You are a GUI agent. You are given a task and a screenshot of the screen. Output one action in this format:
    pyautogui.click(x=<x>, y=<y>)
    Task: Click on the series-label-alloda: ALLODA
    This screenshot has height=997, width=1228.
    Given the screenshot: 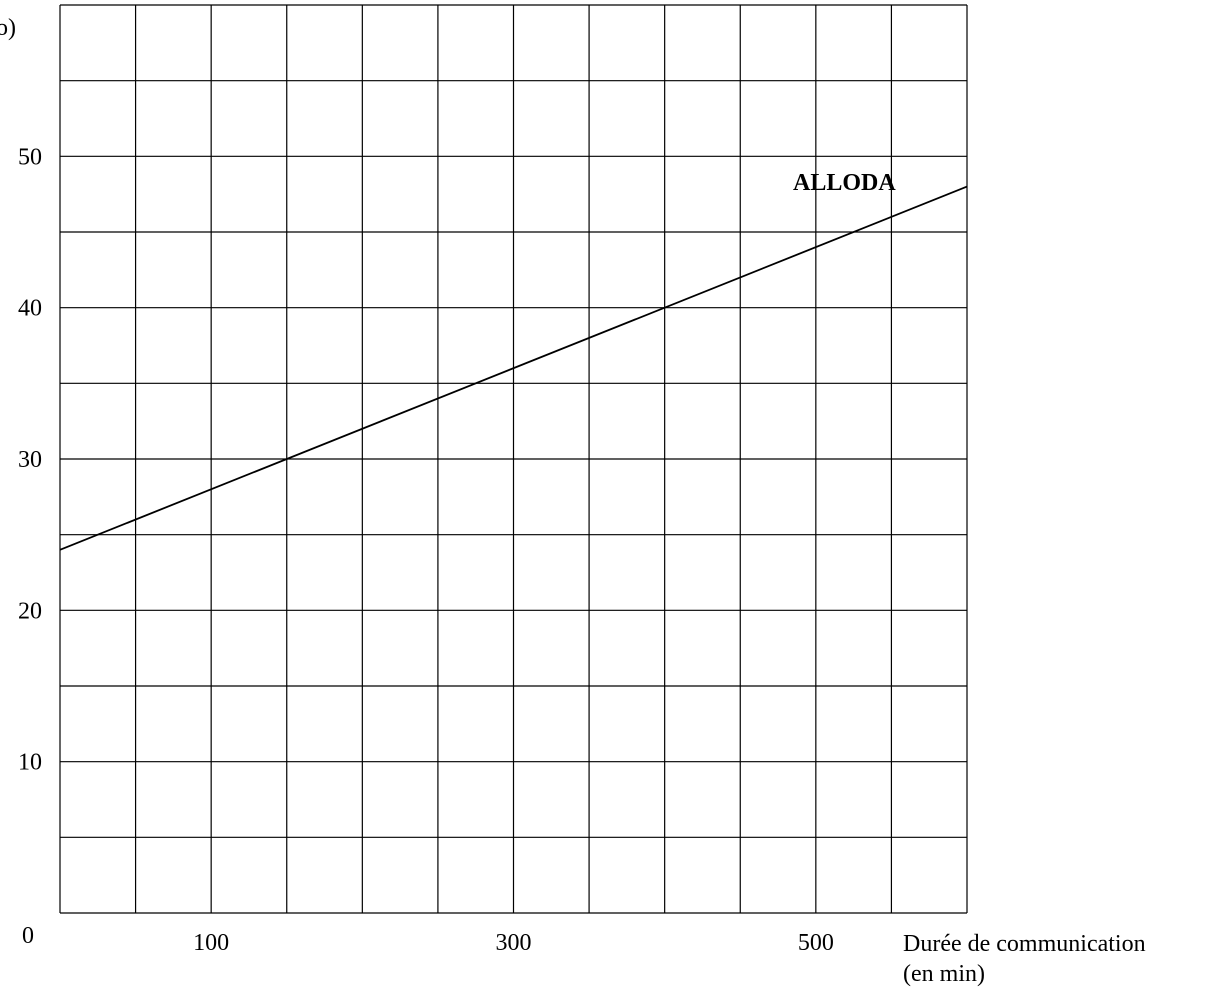 What is the action you would take?
    pyautogui.click(x=844, y=183)
    